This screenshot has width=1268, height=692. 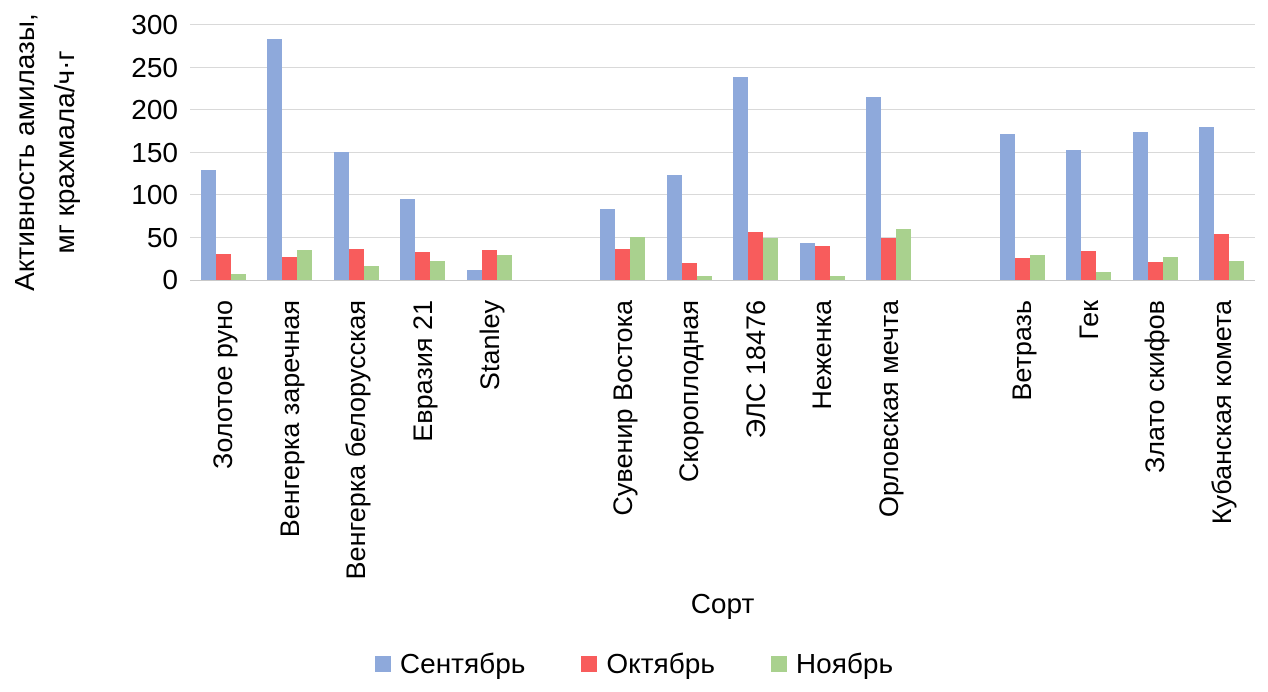 I want to click on y-tick-label: 300, so click(x=154, y=24).